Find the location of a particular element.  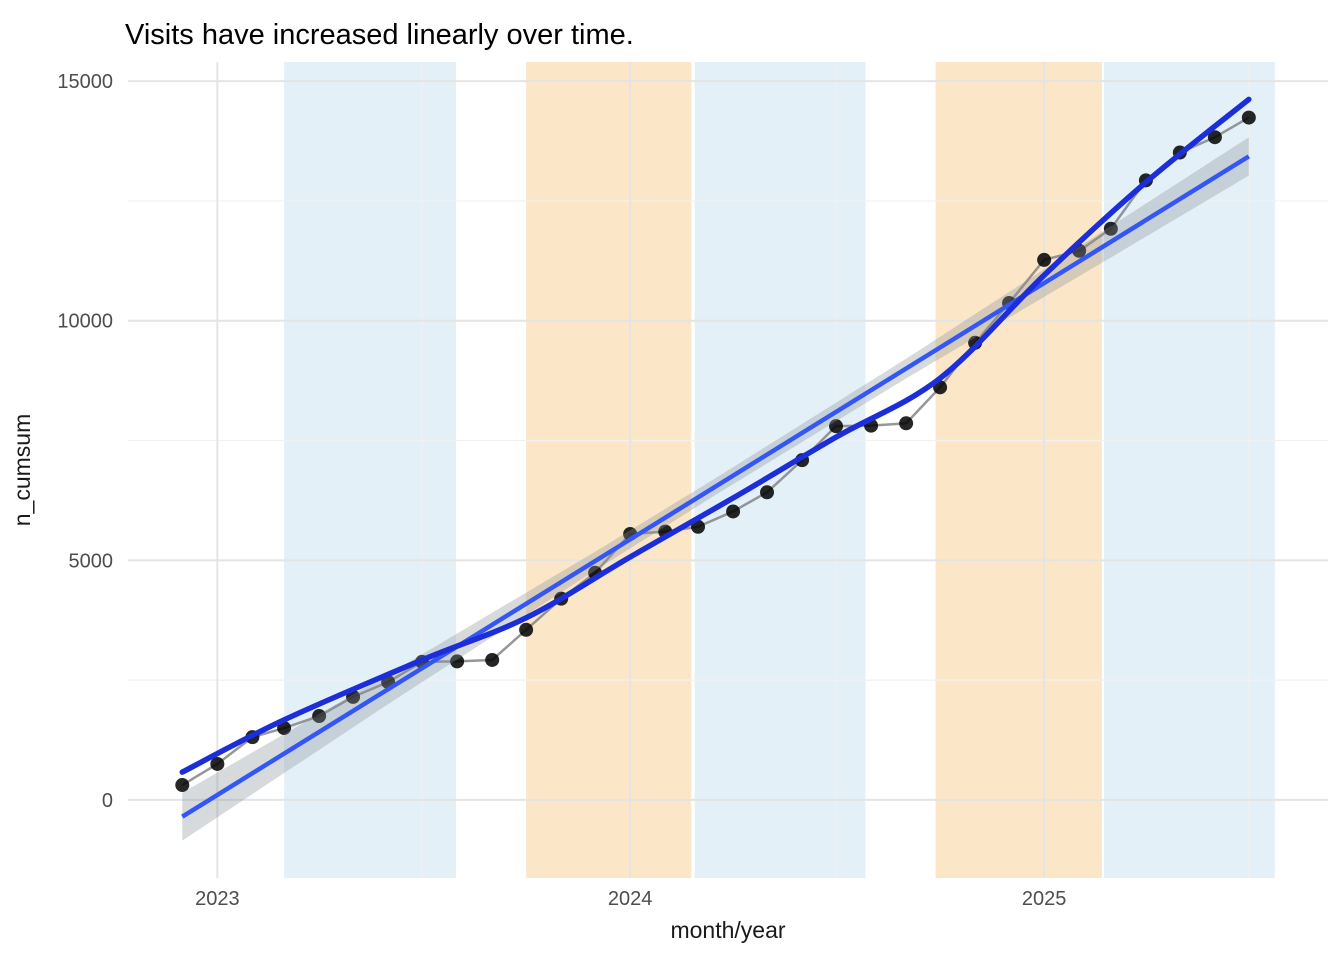

y-tick-label: 10000 is located at coordinates (85, 322).